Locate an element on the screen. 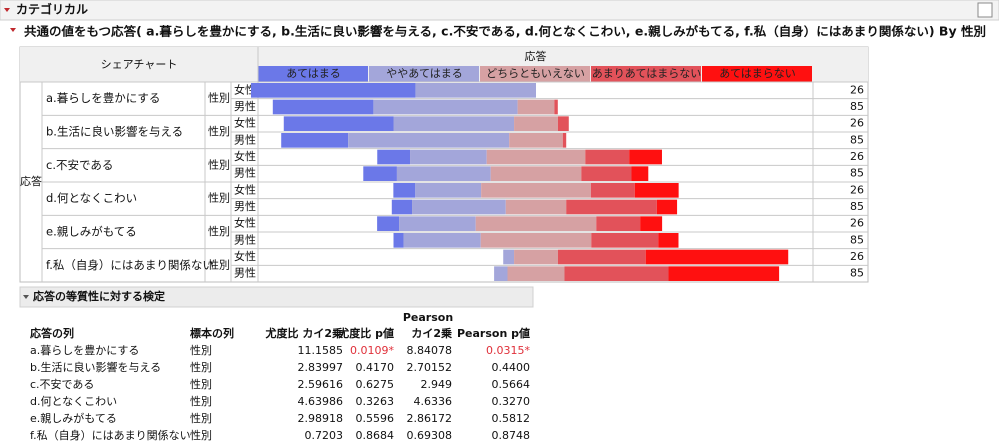 The height and width of the screenshot is (444, 999). item-label: f.私（自身）にはあまり関係ない is located at coordinates (130, 265).